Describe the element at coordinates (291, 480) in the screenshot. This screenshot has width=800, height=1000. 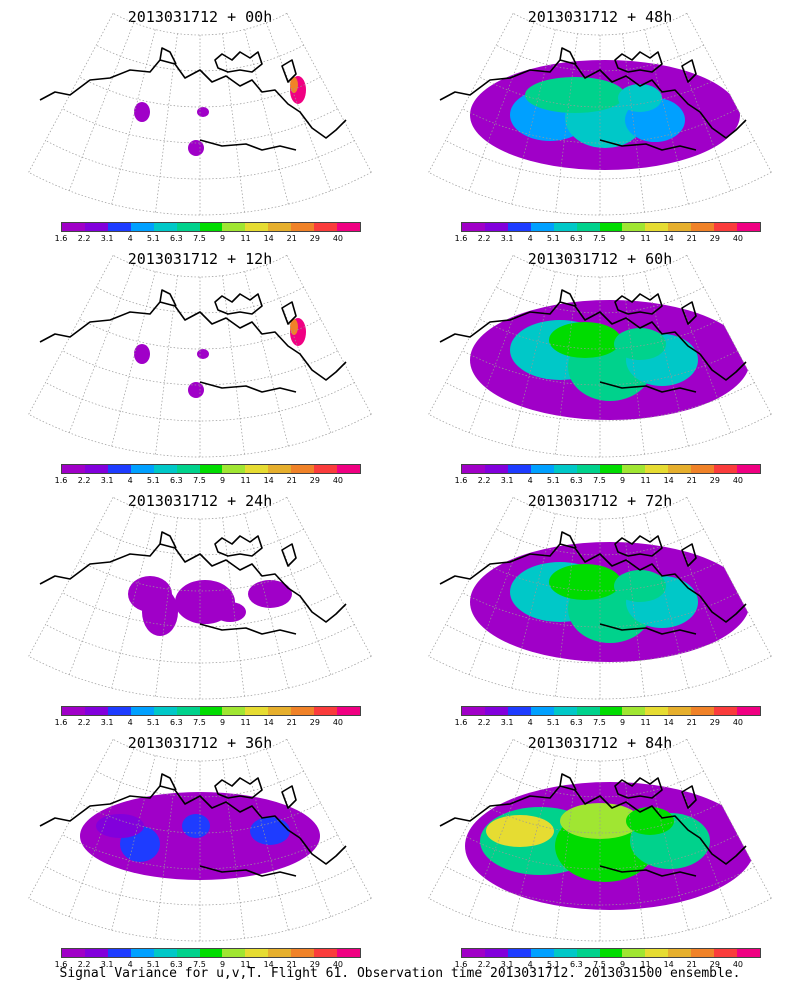
I see `colorbar-tick-label: 21` at that location.